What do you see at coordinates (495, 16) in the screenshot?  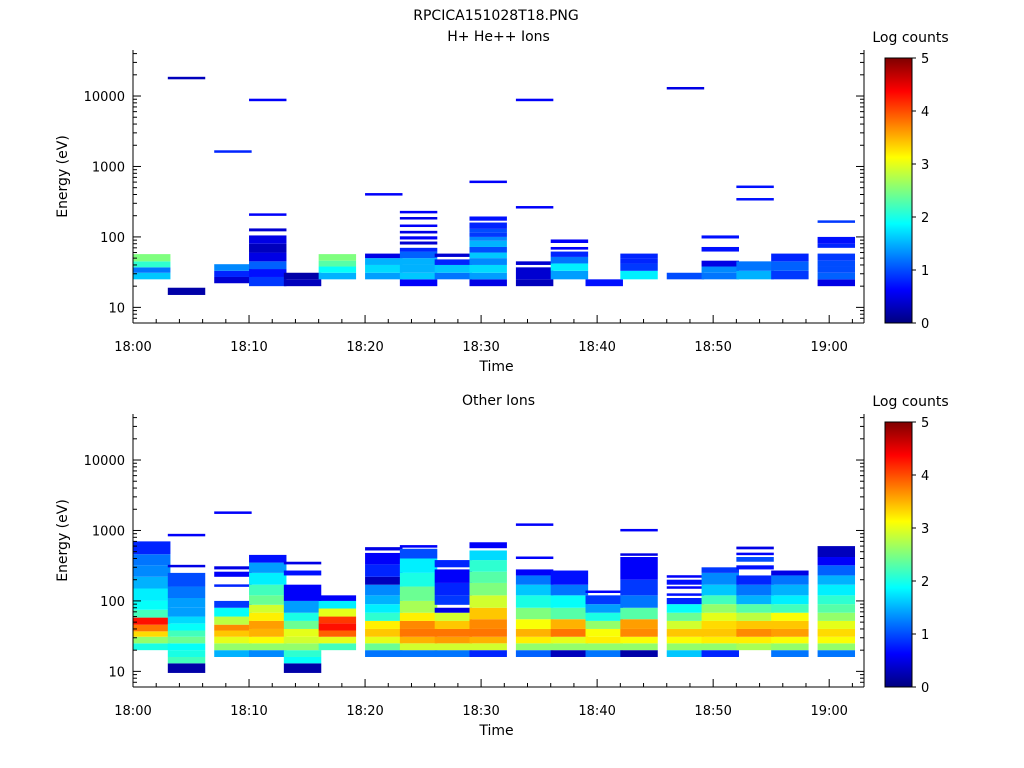 I see `figure-title: RPCICA151028T18.PNG` at bounding box center [495, 16].